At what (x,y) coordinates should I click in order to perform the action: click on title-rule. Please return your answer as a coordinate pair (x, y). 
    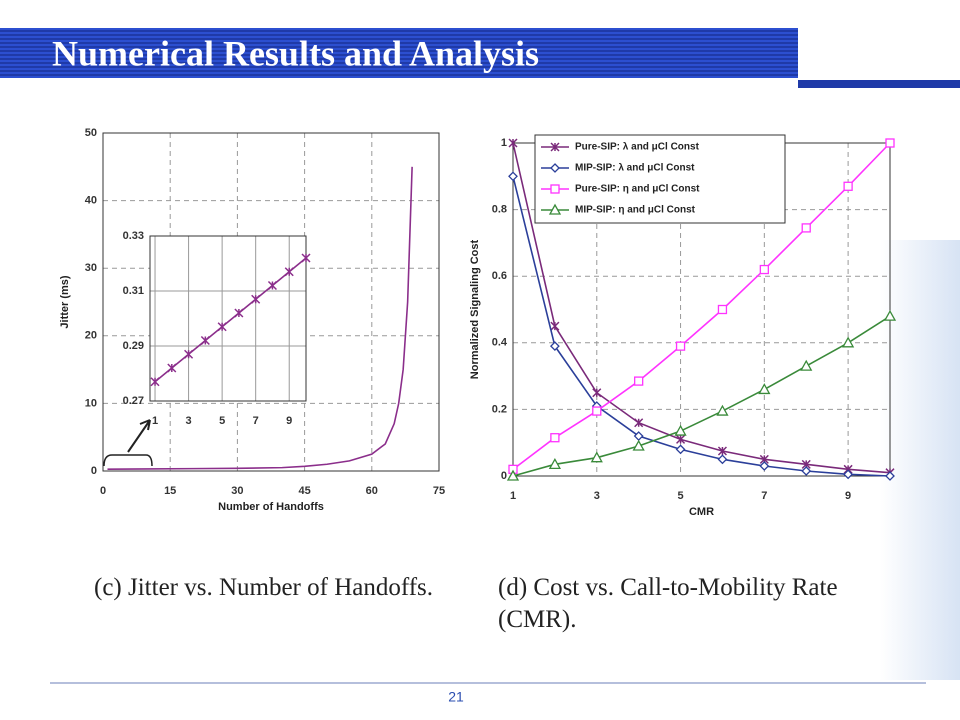
    Looking at the image, I should click on (879, 84).